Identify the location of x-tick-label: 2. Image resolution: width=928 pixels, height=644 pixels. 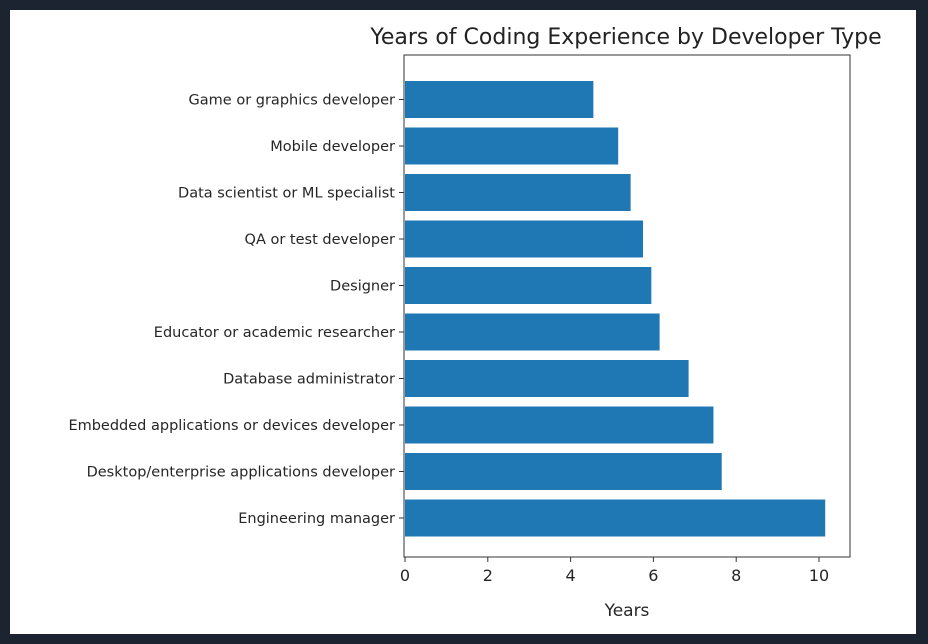
(488, 575).